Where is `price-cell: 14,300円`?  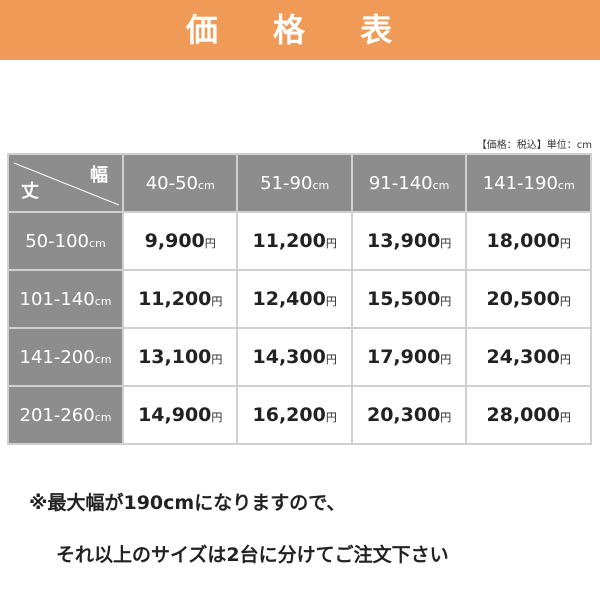
price-cell: 14,300円 is located at coordinates (294, 357).